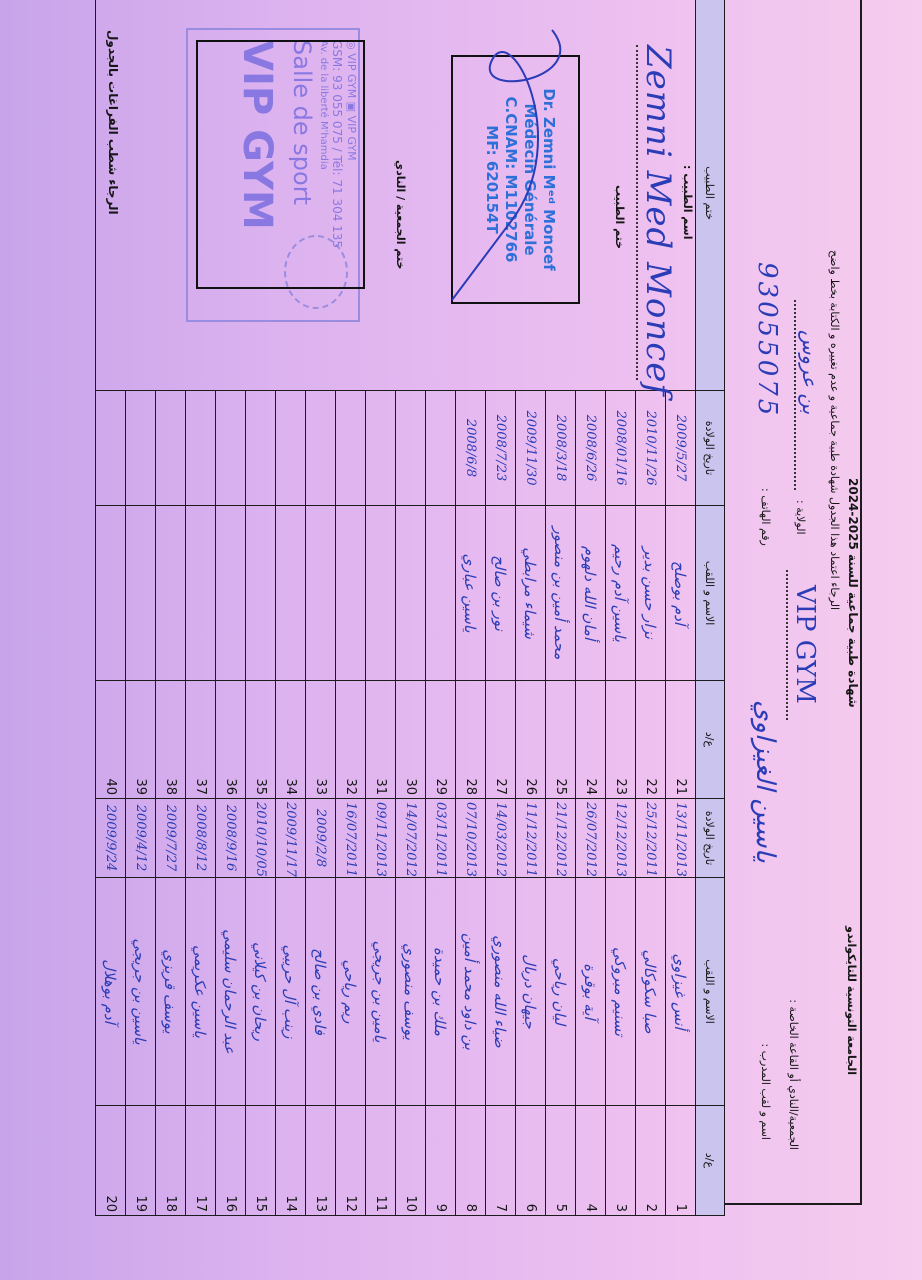  What do you see at coordinates (200, 991) in the screenshot?
I see `participant-name: ياسين عكريمي` at bounding box center [200, 991].